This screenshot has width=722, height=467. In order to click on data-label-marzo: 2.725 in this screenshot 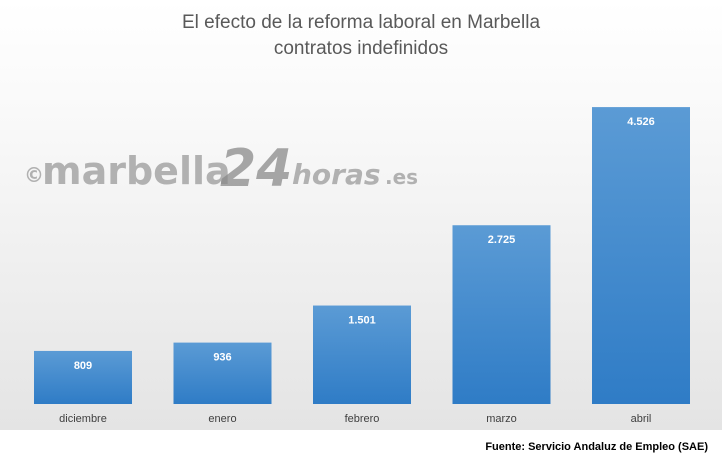, I will do `click(502, 240)`.